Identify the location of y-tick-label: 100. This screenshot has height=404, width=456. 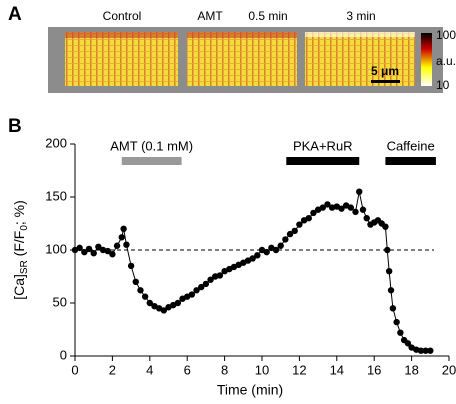
(56, 248).